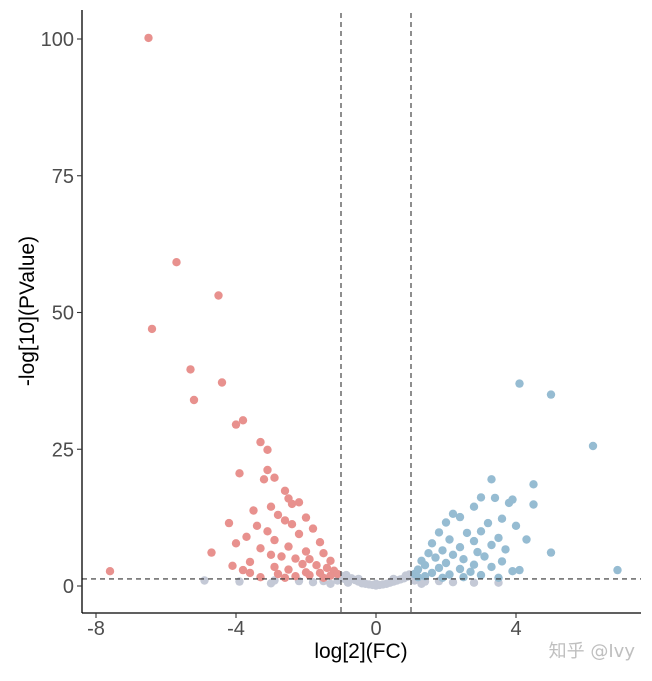  I want to click on y-axis-title: -log[10](PValue), so click(27, 311).